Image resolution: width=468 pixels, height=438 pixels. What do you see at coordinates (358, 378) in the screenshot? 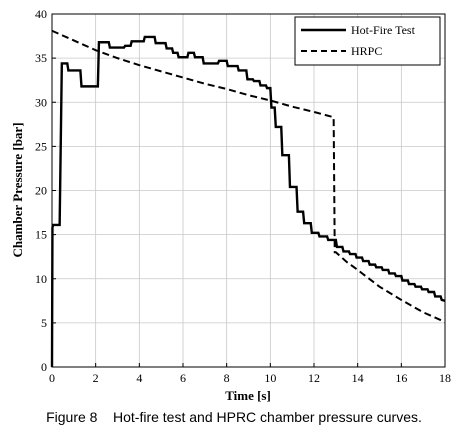
I see `x-tick-label: 14` at bounding box center [358, 378].